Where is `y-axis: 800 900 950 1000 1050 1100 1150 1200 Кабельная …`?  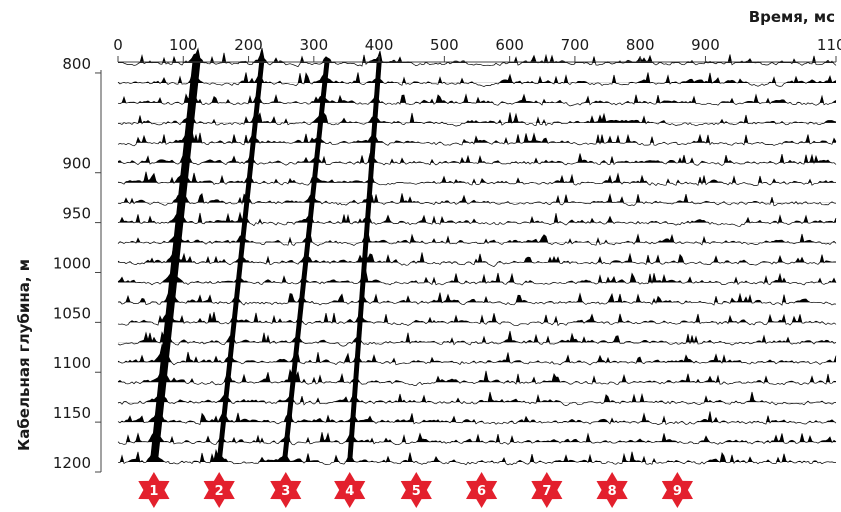 y-axis: 800 900 950 1000 1050 1100 1150 1200 Кабельная … is located at coordinates (58, 264).